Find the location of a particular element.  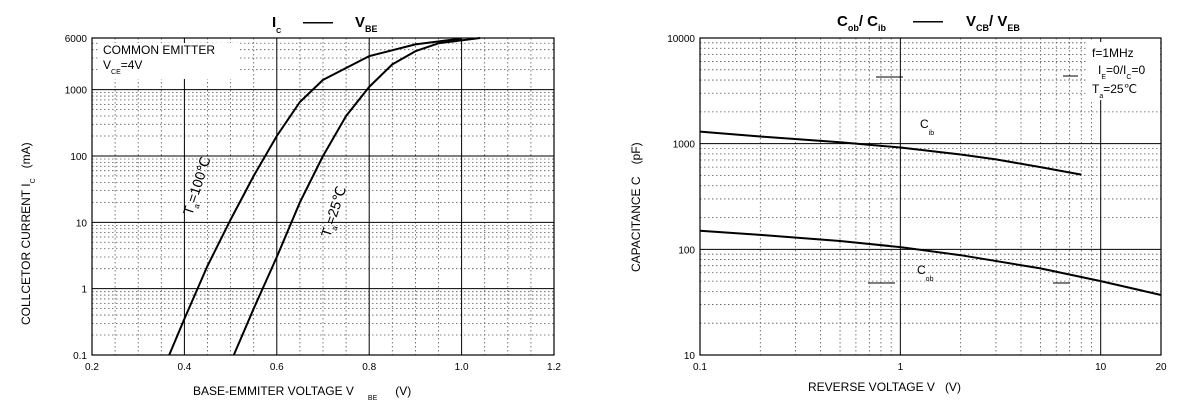

chart1-y-axis-label: COLLCETOR CURRENT IC(mA) is located at coordinates (28, 233).